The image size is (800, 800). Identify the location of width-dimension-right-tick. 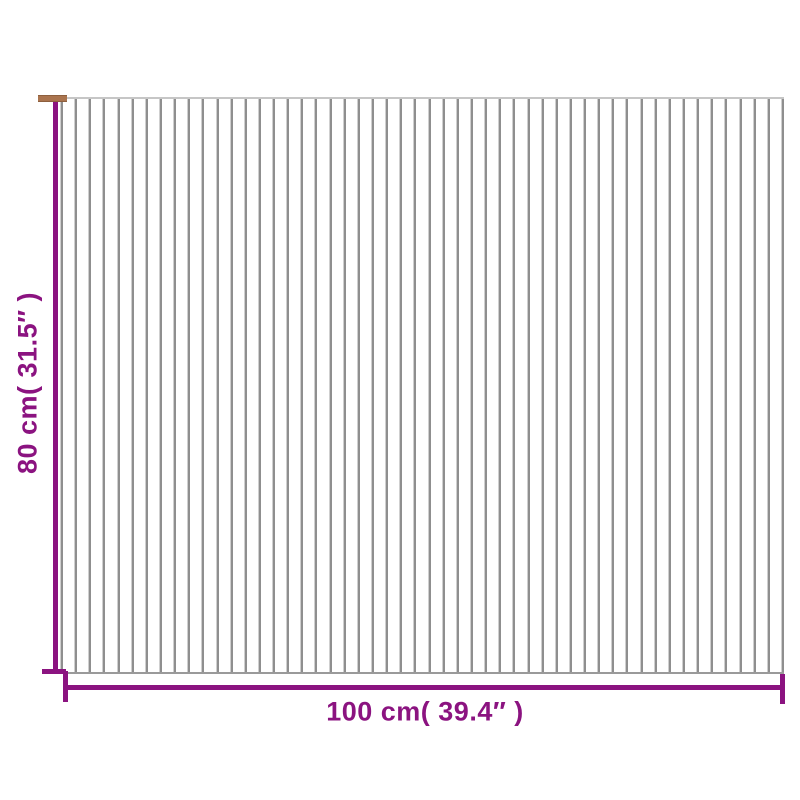
(782, 689).